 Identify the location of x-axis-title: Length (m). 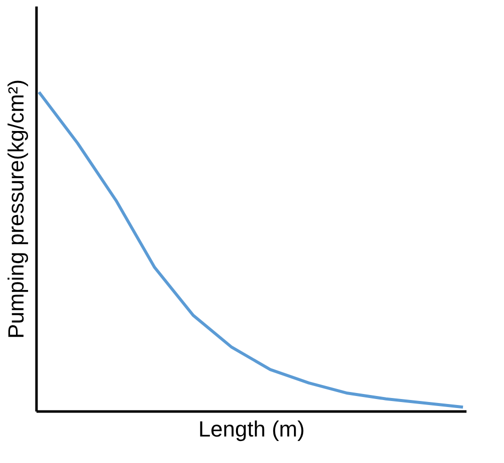
(251, 429).